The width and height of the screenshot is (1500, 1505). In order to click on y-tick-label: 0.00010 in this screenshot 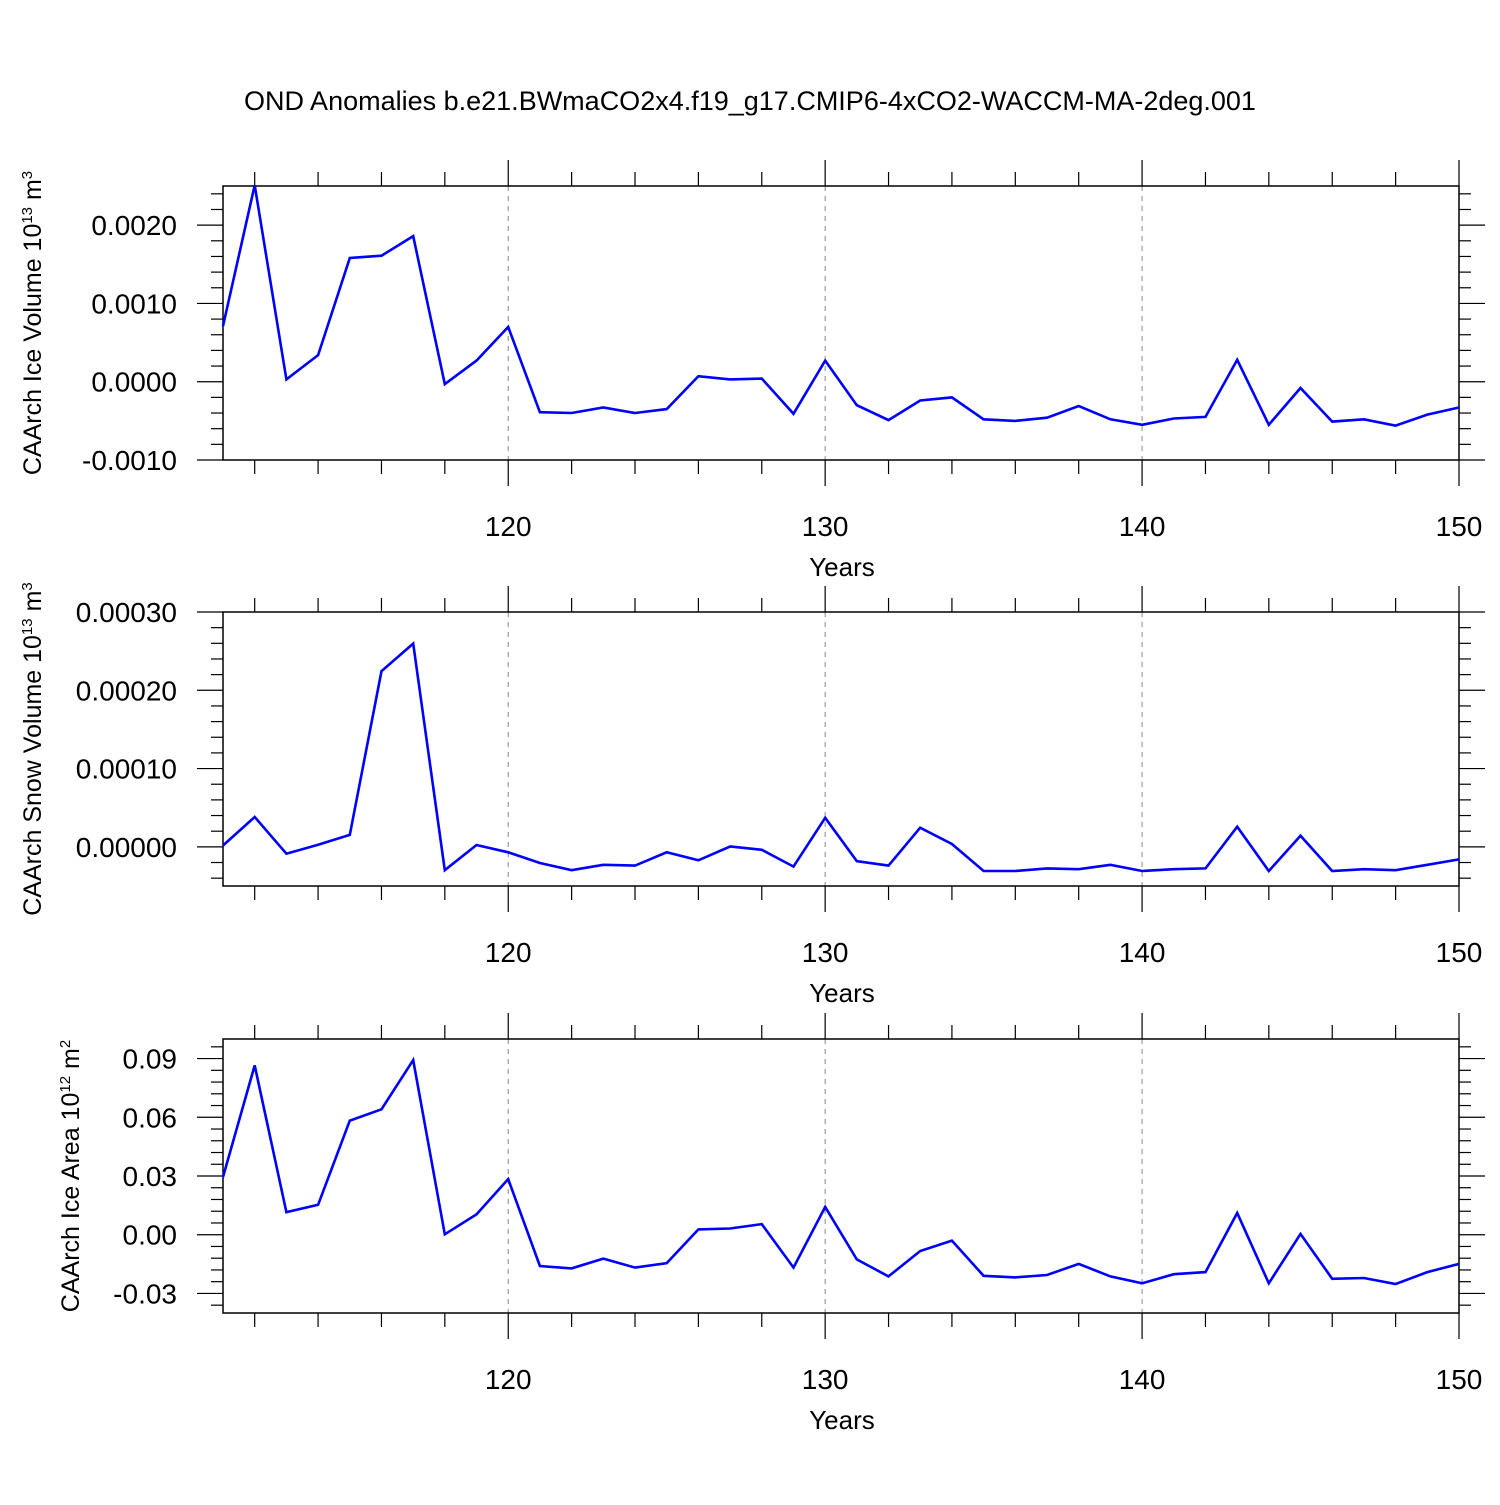, I will do `click(126, 769)`.